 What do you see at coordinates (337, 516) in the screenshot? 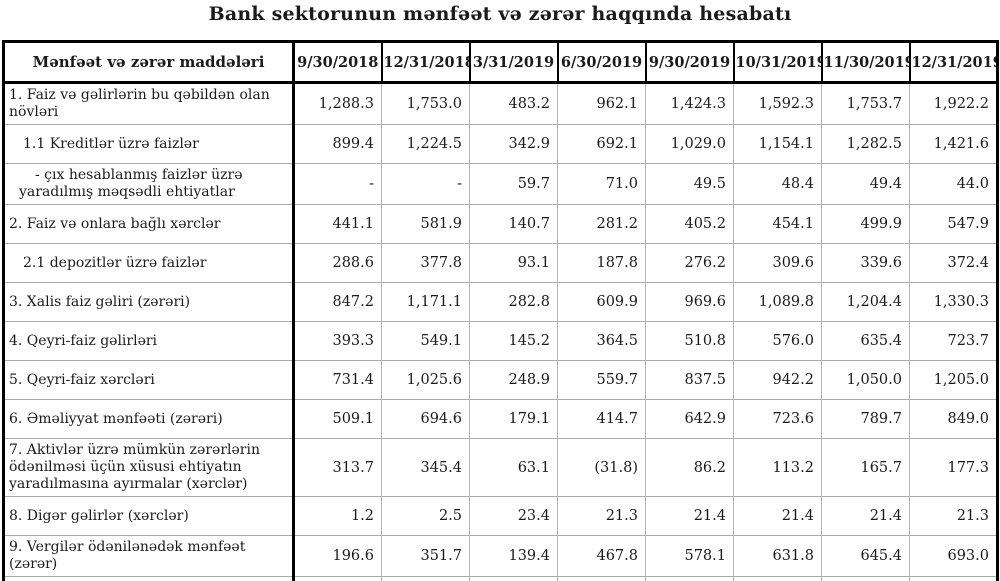
I see `value-cell: 1.2` at bounding box center [337, 516].